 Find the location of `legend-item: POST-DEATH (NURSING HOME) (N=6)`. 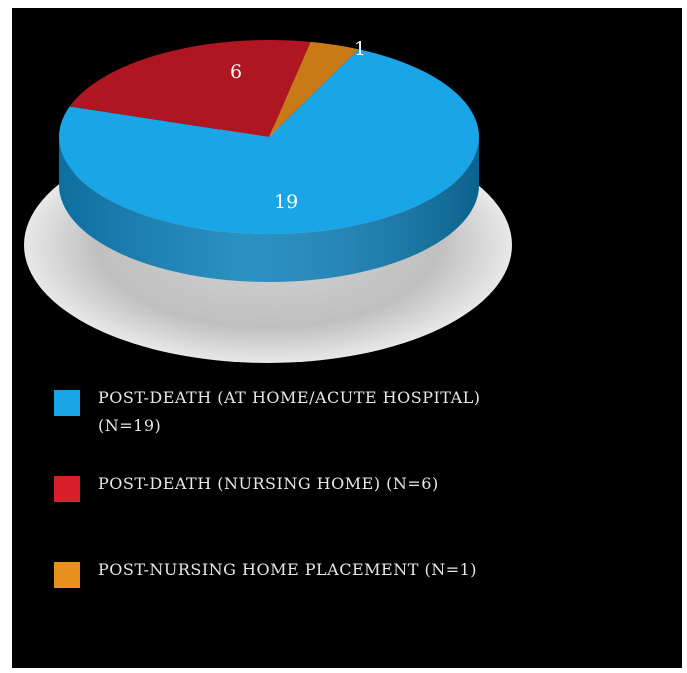

legend-item: POST-DEATH (NURSING HOME) (N=6) is located at coordinates (274, 513).